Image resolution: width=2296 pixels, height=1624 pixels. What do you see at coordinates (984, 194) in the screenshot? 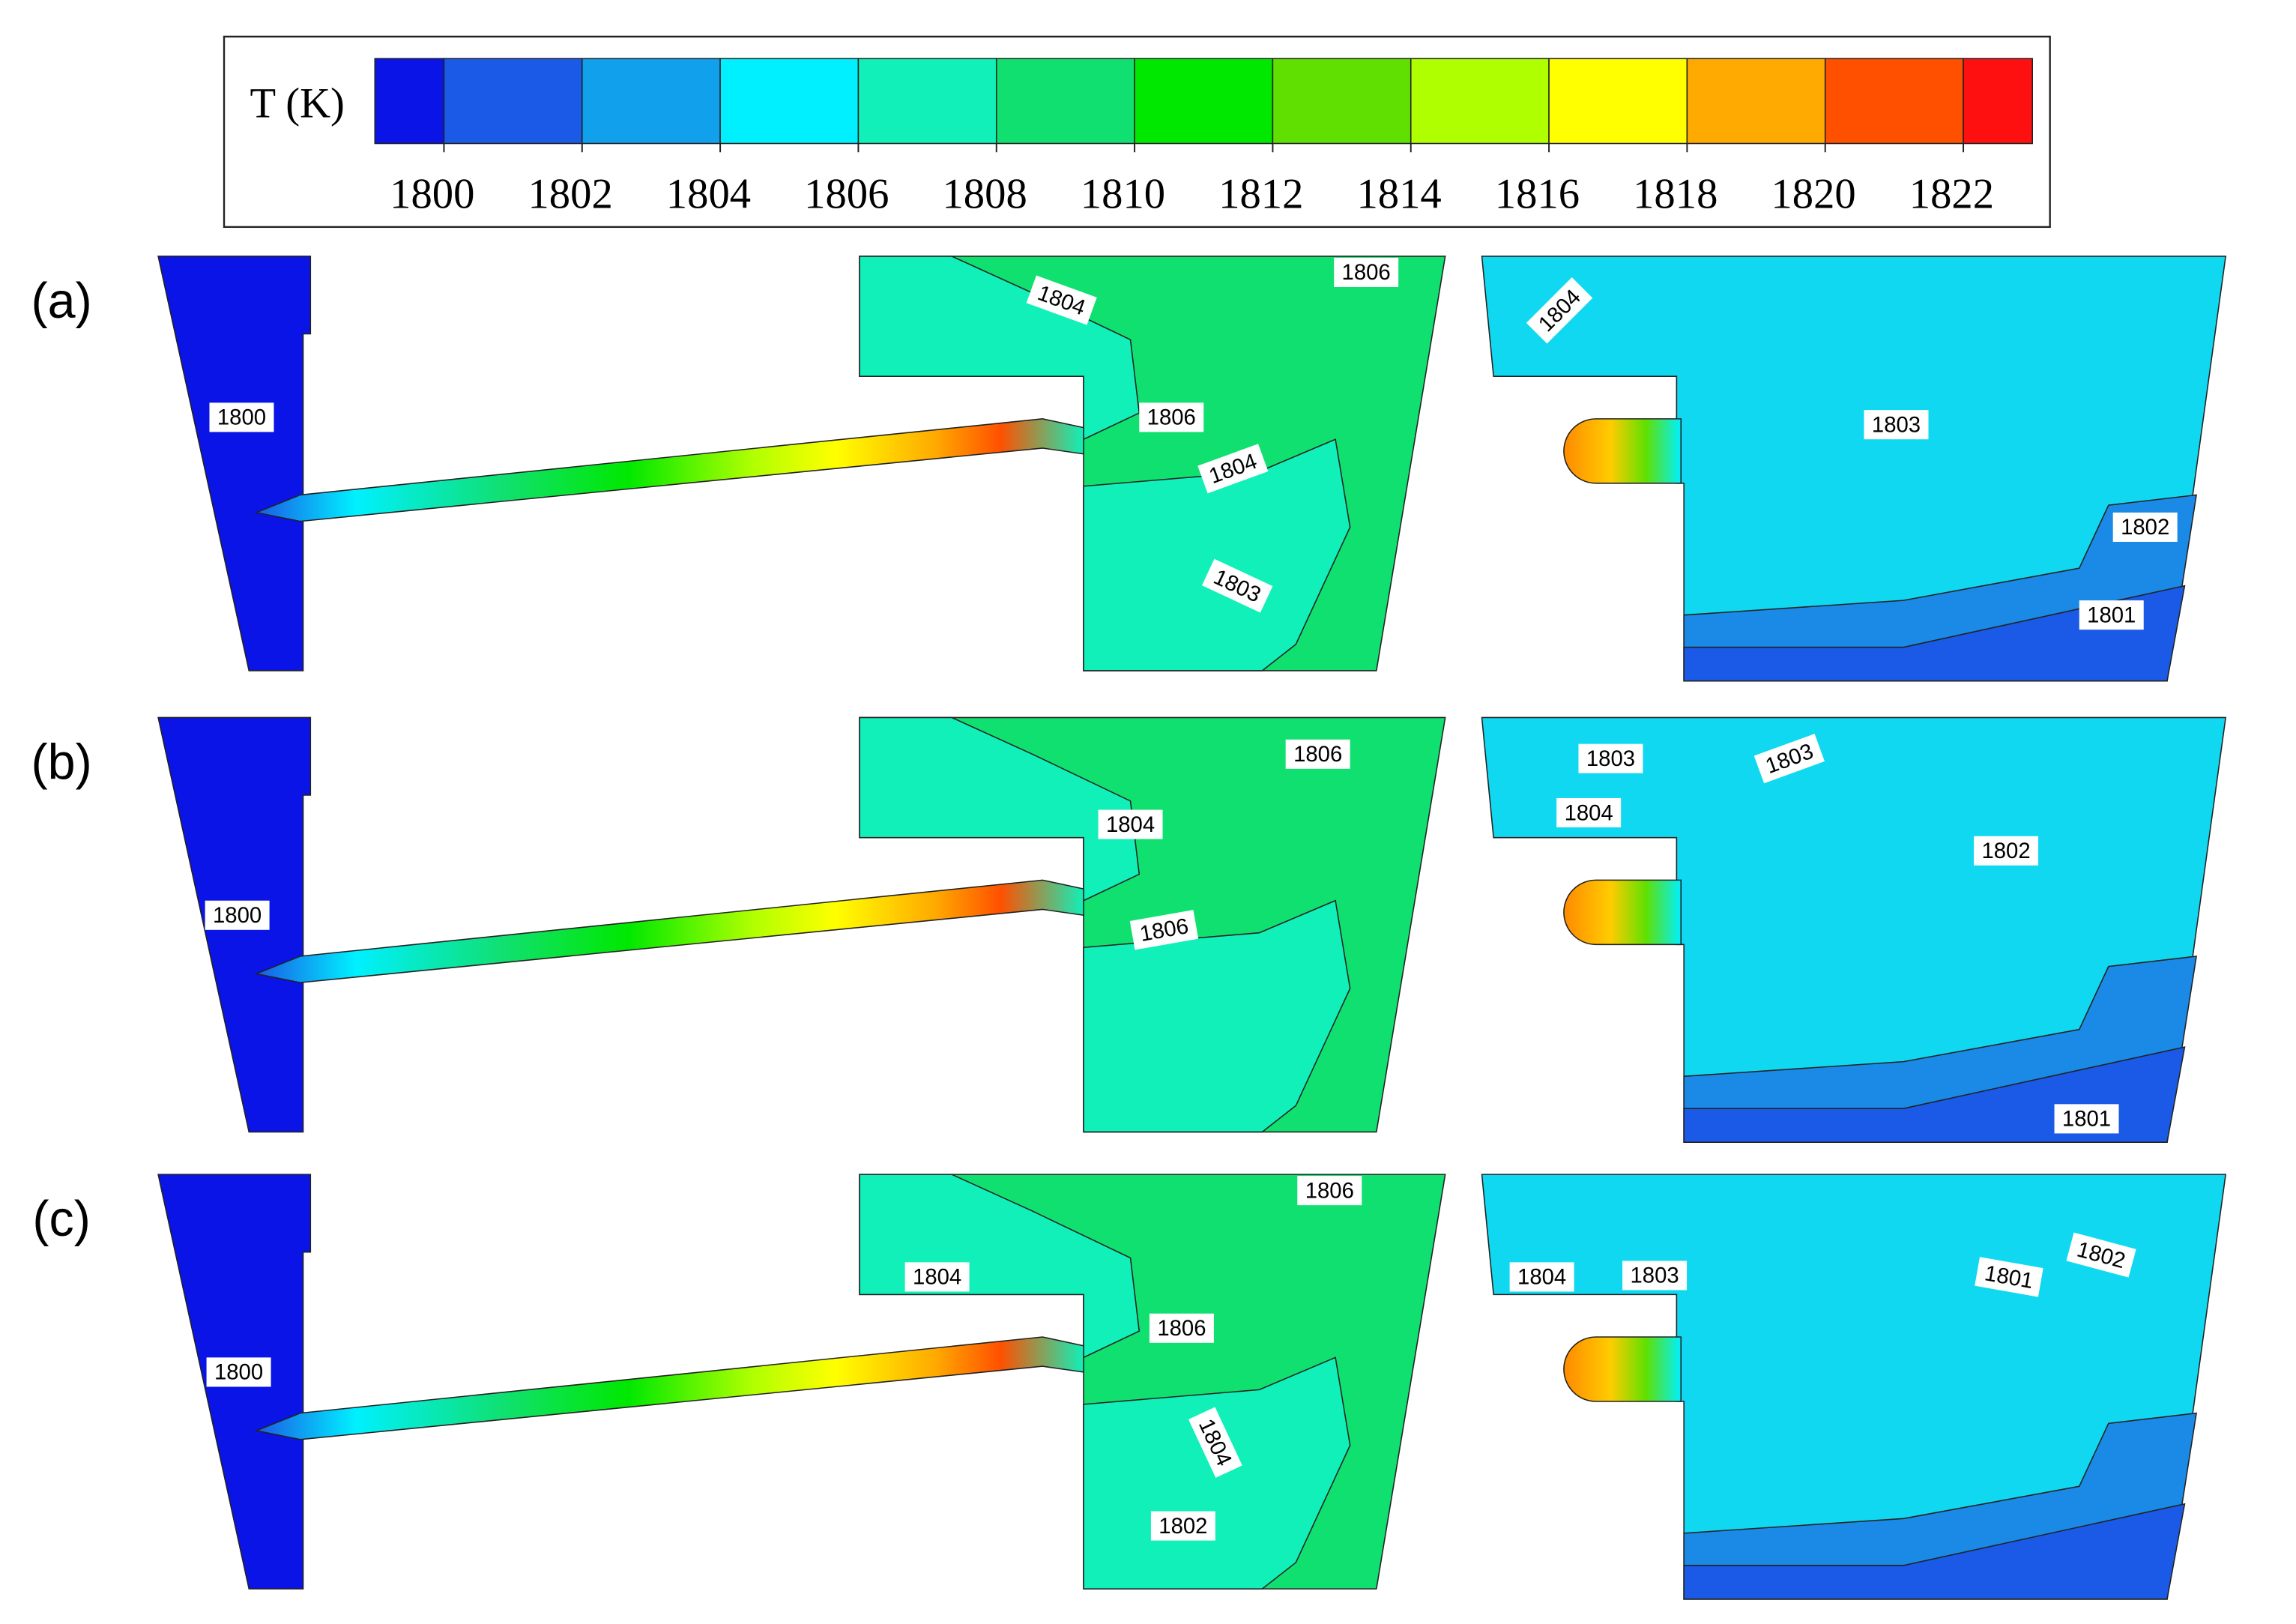
I see `colorbar-tick-label: 1808` at bounding box center [984, 194].